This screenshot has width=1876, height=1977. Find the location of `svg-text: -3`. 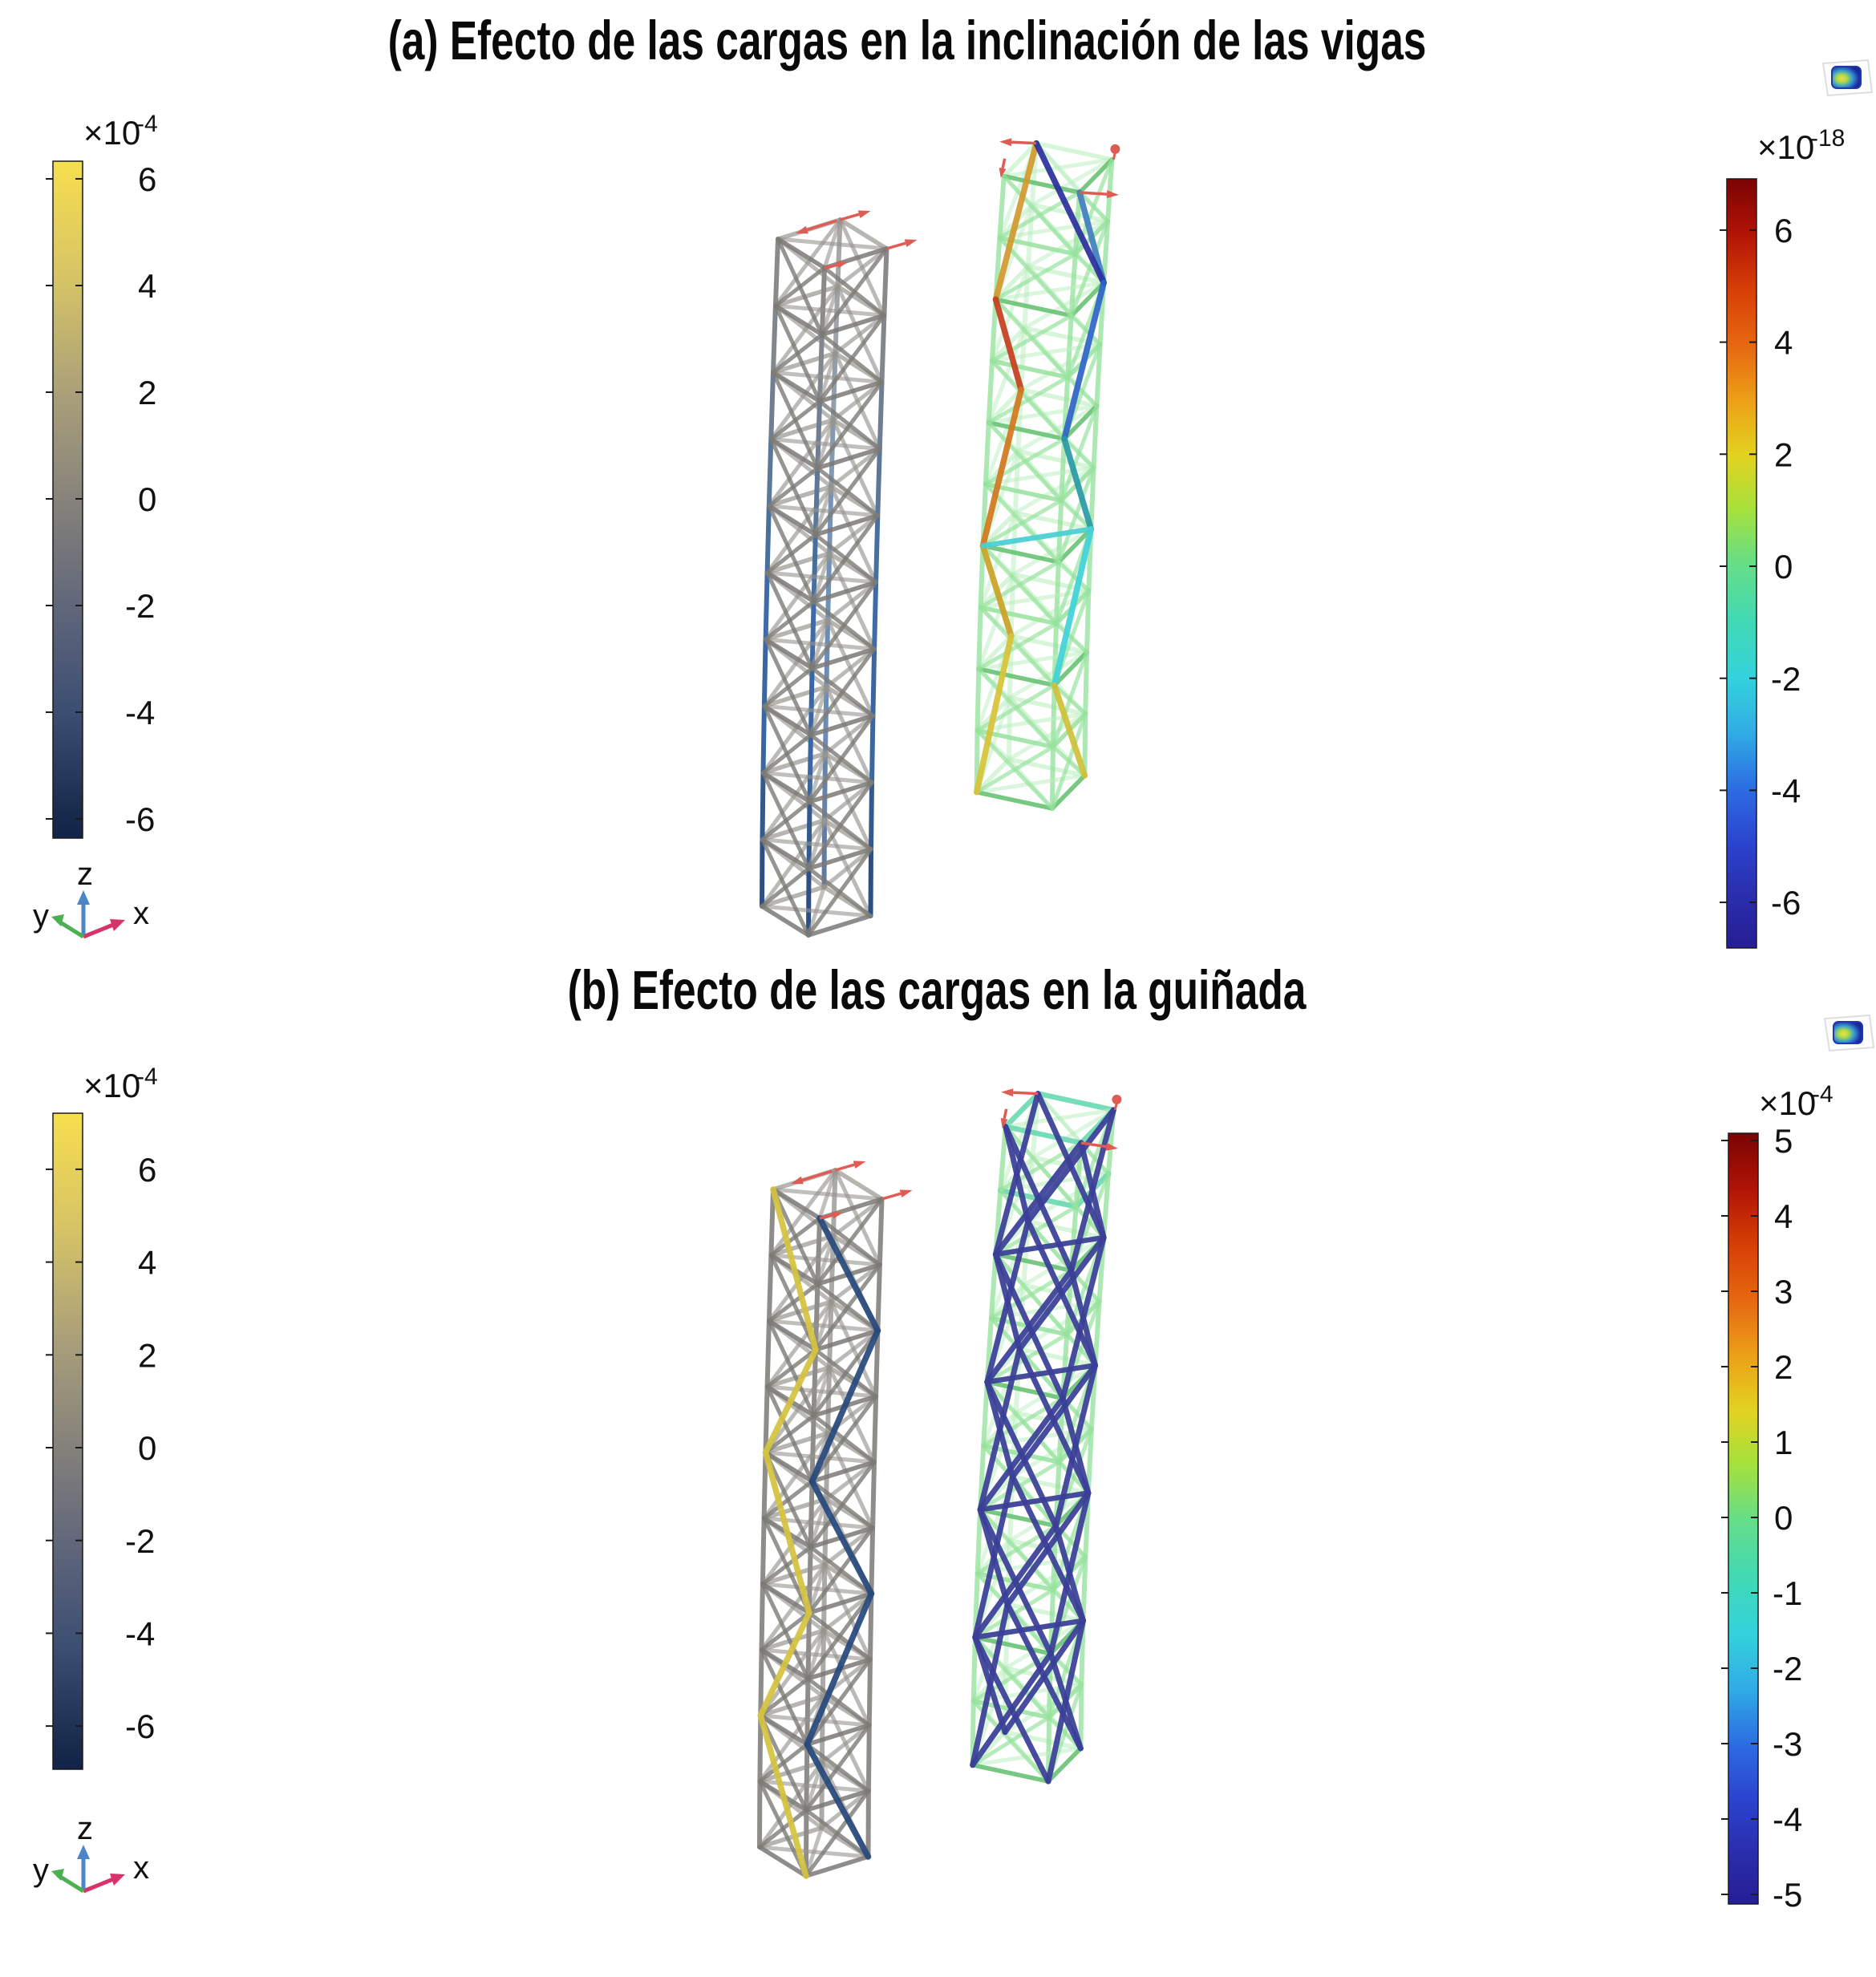

svg-text: -3 is located at coordinates (1787, 1744).